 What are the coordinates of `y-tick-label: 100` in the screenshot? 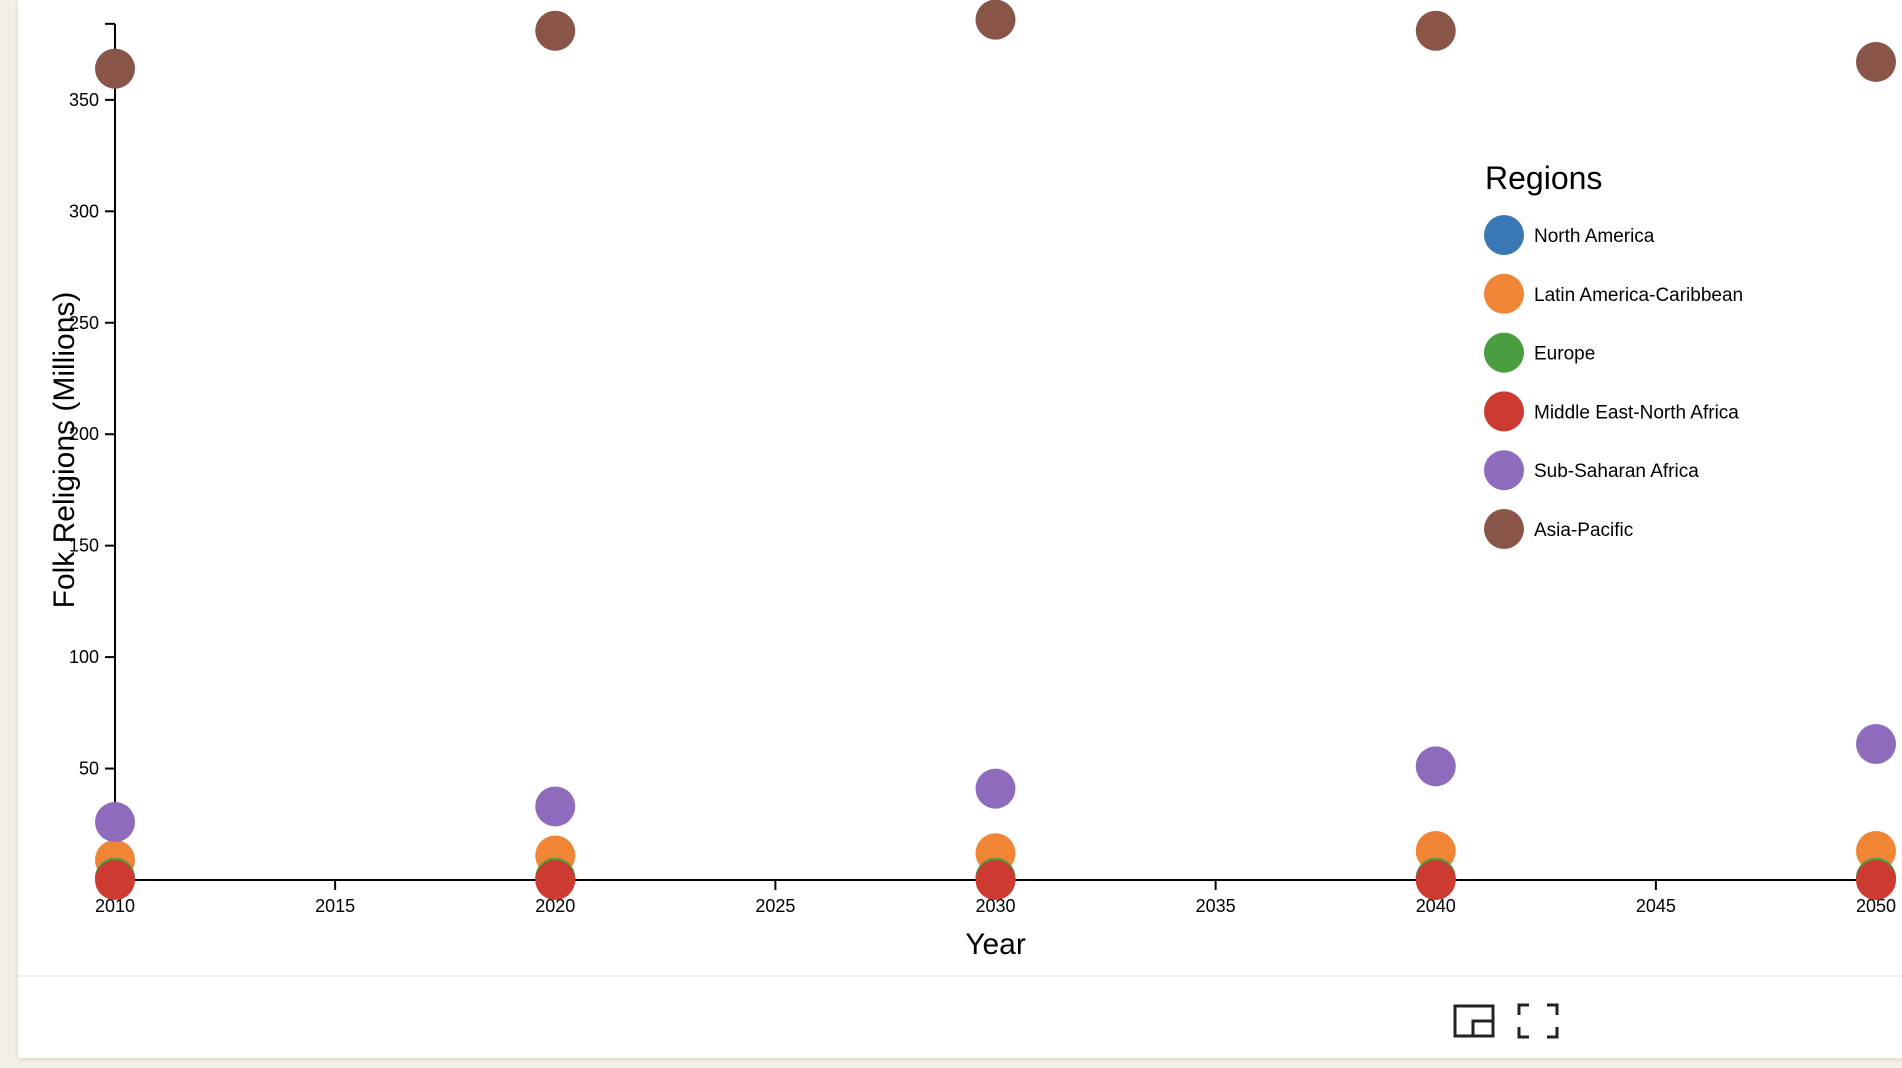 It's located at (84, 657).